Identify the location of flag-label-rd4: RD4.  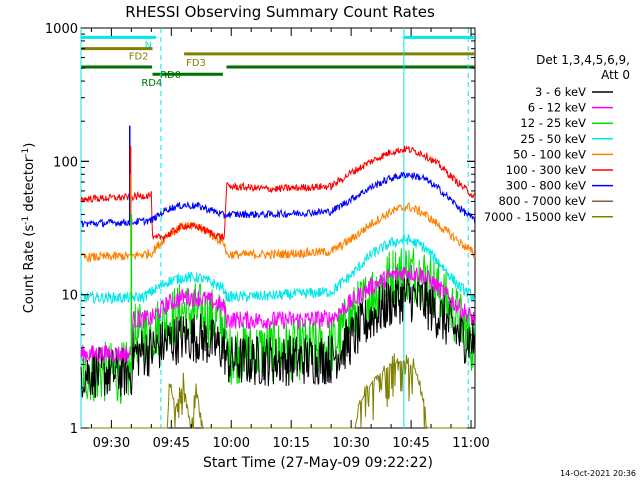
(151, 83).